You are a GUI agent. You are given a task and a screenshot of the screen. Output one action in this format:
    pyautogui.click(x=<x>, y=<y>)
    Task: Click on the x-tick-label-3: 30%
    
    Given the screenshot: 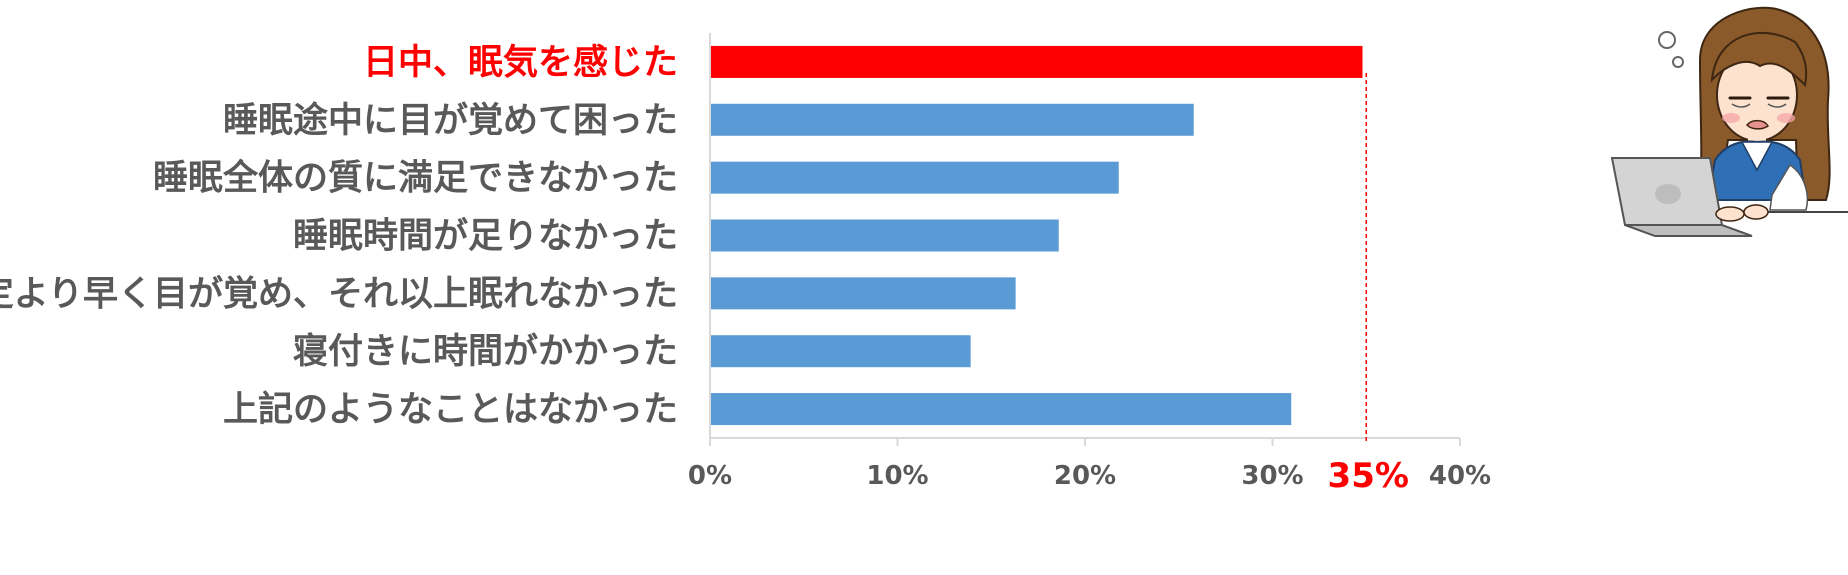 What is the action you would take?
    pyautogui.click(x=1272, y=476)
    